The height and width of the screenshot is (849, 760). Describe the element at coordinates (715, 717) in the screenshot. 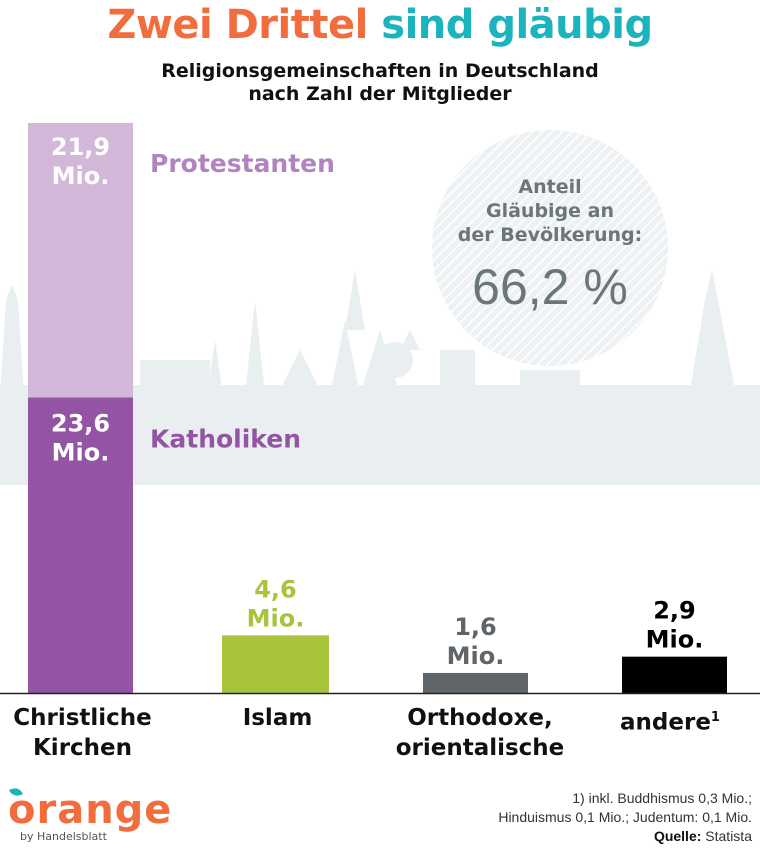

I see `footnote-marker: 1` at that location.